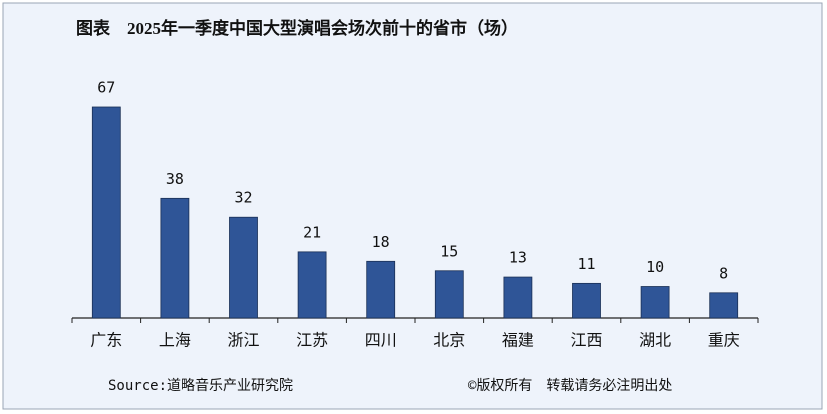  Describe the element at coordinates (586, 341) in the screenshot. I see `x-tick-label: 江西` at that location.